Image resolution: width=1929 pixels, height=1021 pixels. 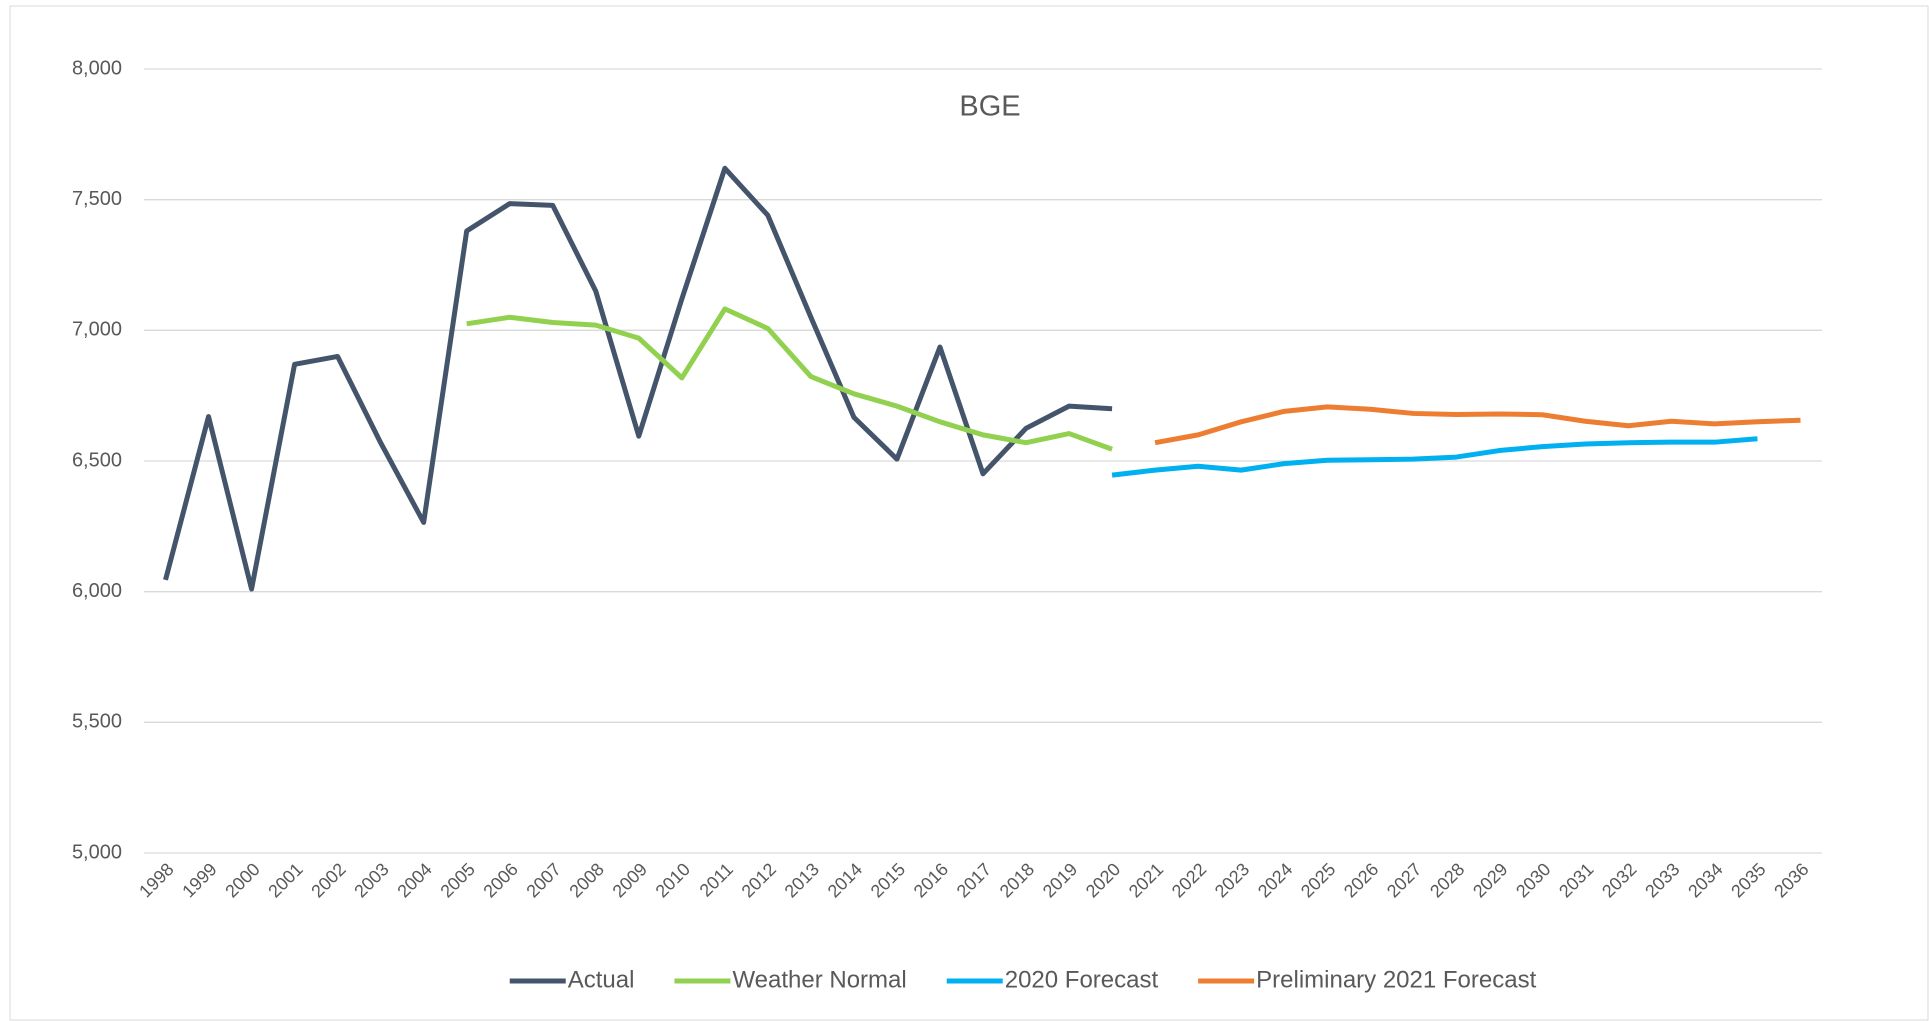 I want to click on legend-label: Actual, so click(x=601, y=979).